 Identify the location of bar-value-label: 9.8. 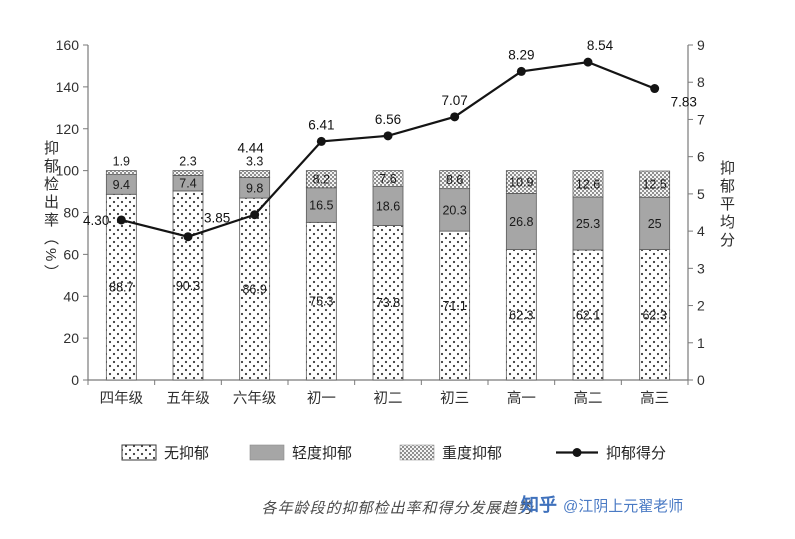
(254, 188).